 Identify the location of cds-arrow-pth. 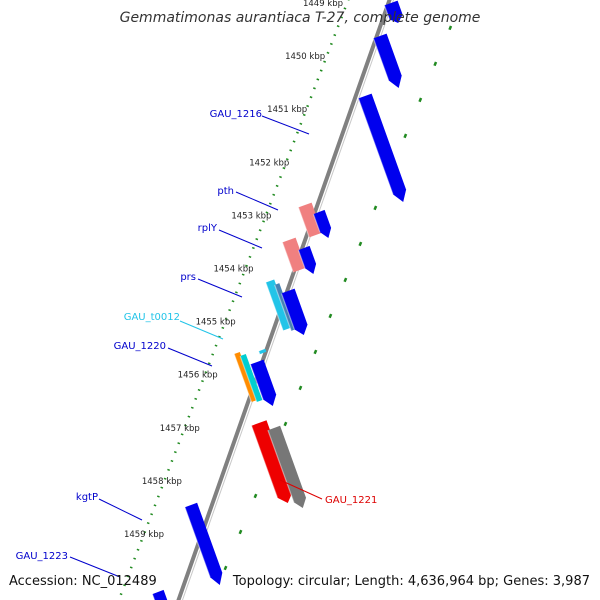
(322, 223).